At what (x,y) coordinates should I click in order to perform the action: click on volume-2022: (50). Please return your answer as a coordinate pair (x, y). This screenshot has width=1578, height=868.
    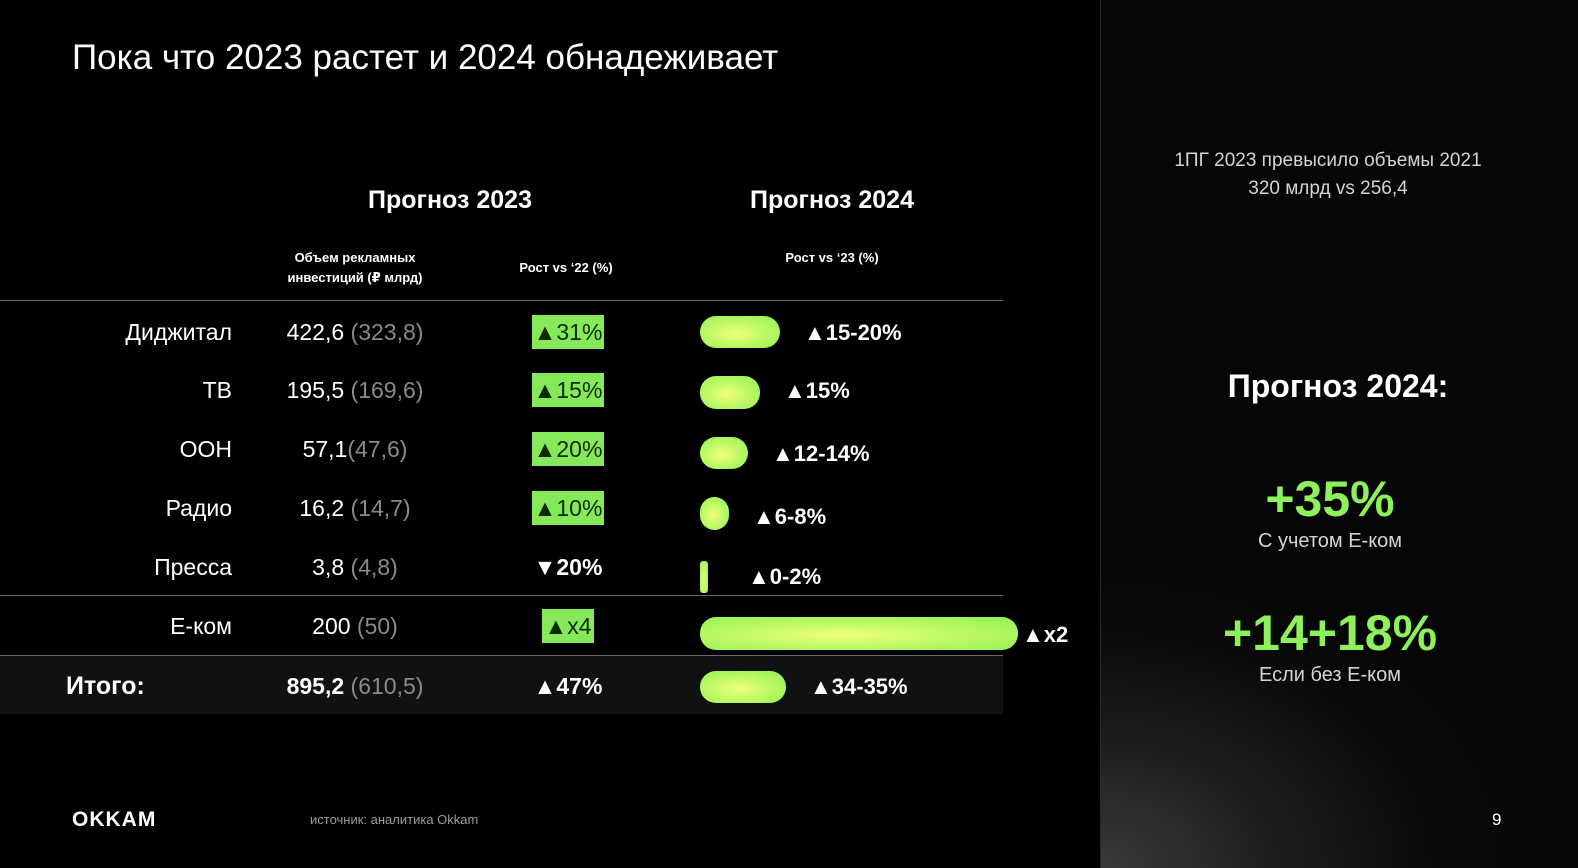
    Looking at the image, I should click on (377, 626).